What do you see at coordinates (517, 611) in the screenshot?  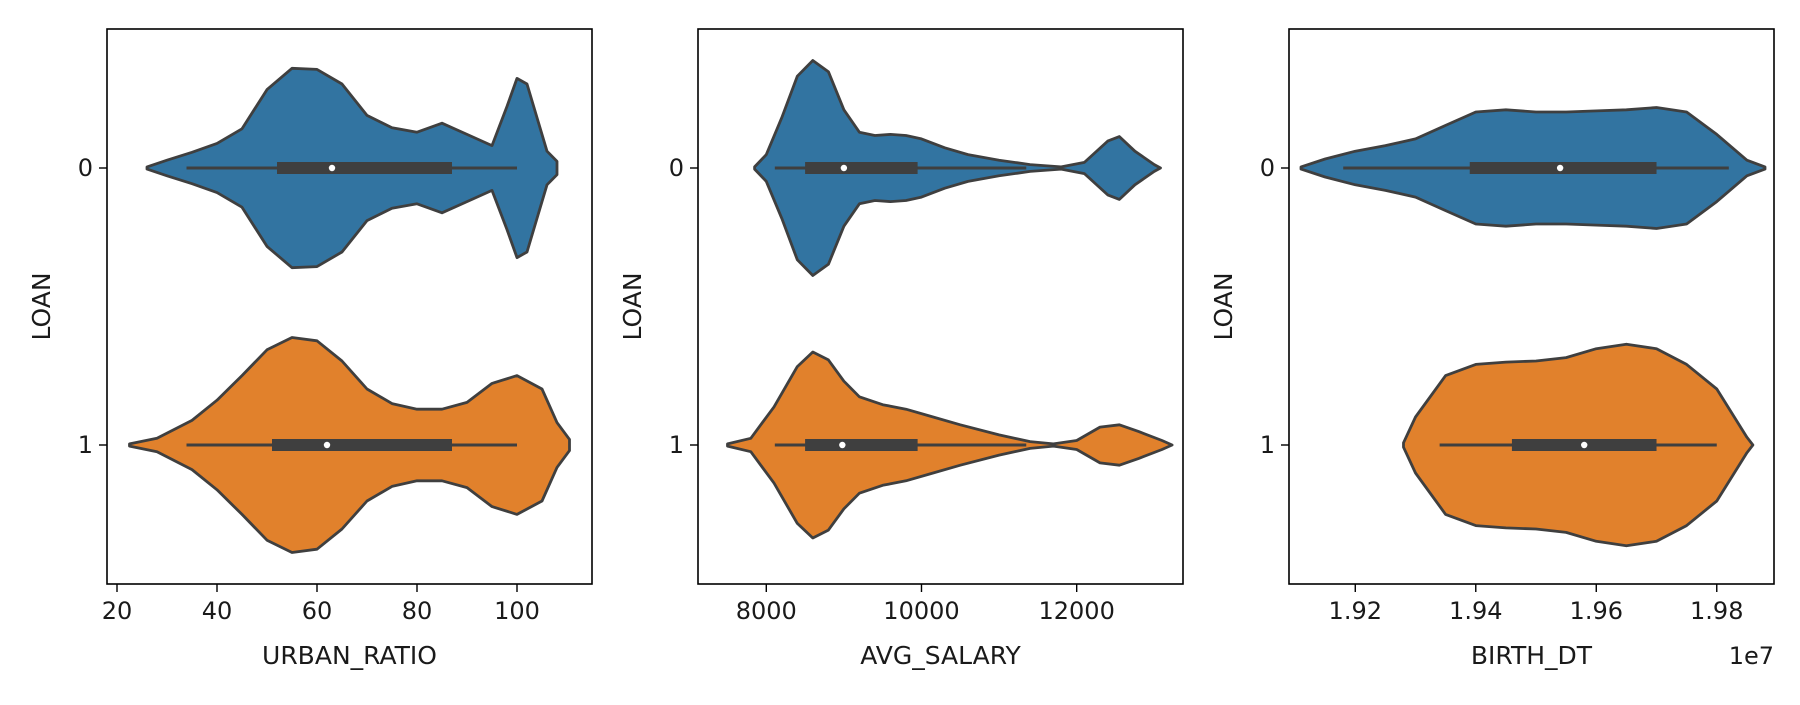 I see `x-tick-label: 100` at bounding box center [517, 611].